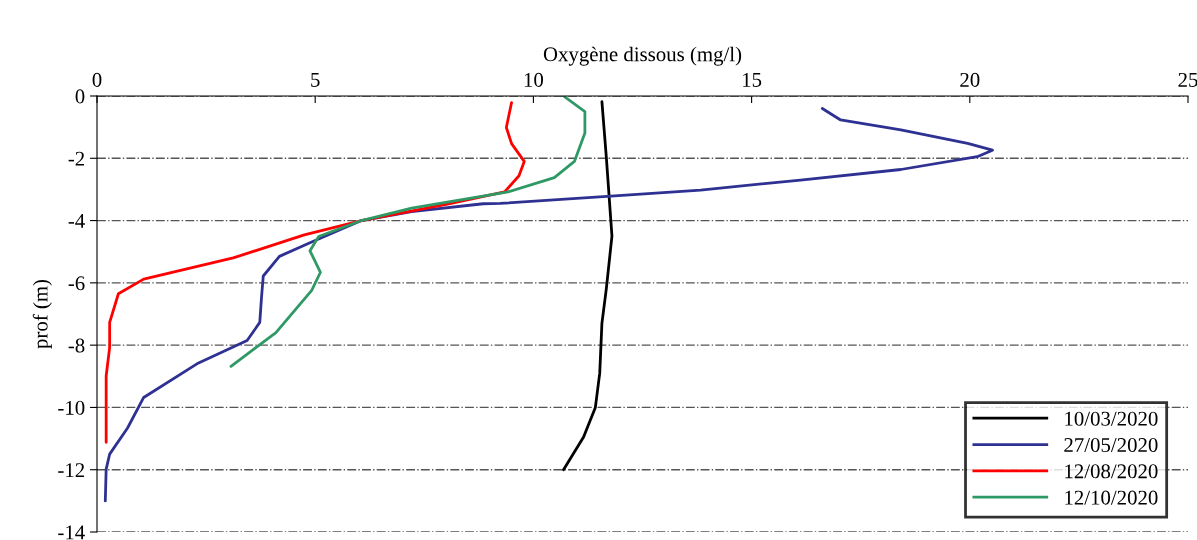 Image resolution: width=1197 pixels, height=540 pixels. Describe the element at coordinates (588, 286) in the screenshot. I see `line-series` at that location.